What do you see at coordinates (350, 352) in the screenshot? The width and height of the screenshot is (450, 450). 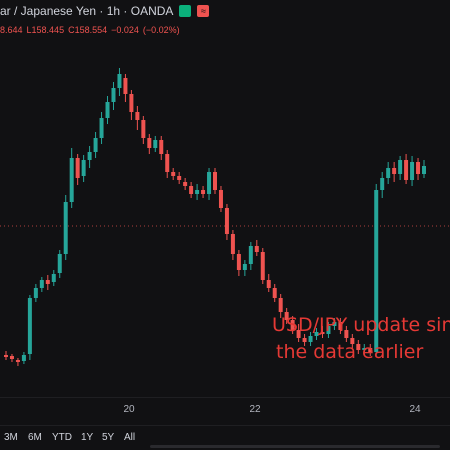 I see `annotation-line-2: the data earlier` at bounding box center [350, 352].